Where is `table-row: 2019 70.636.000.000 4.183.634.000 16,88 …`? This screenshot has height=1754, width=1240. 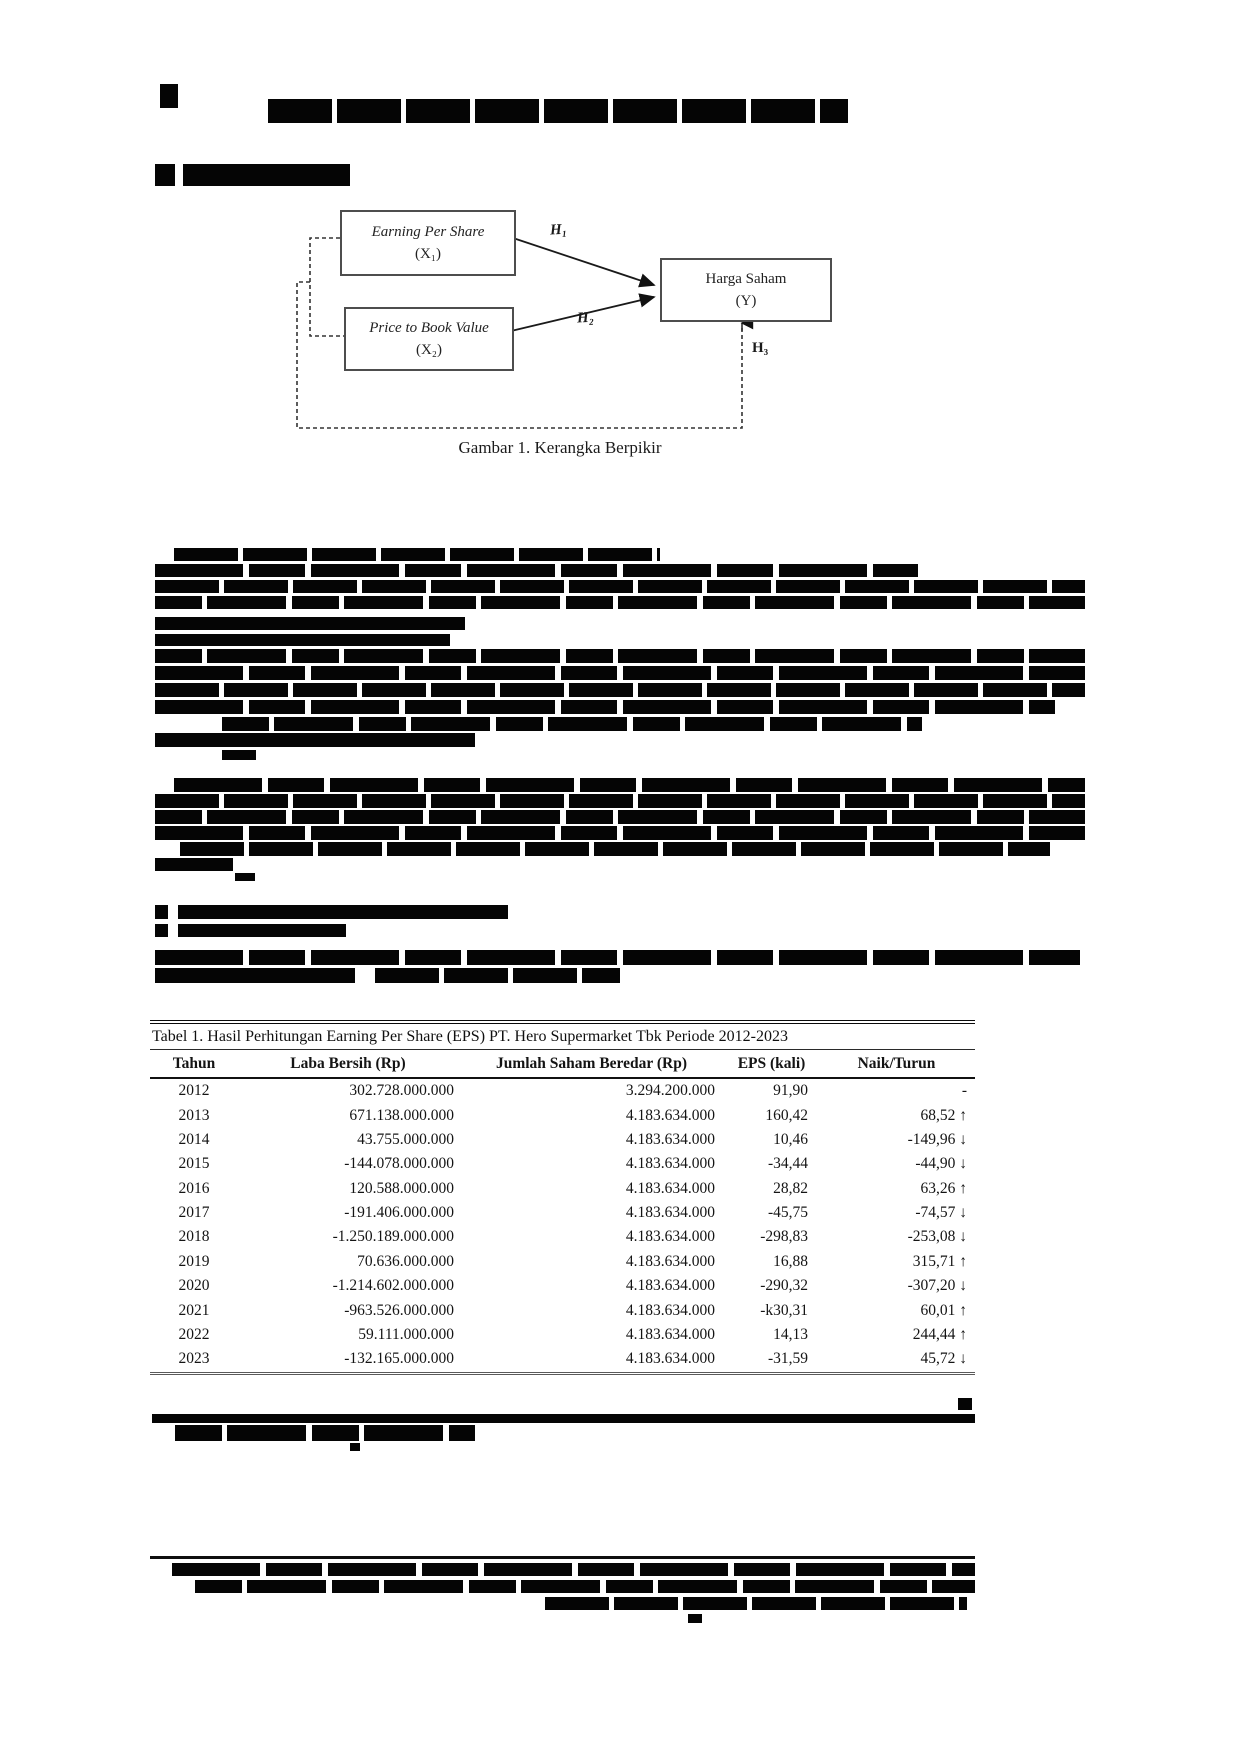
table-row: 2019 70.636.000.000 4.183.634.000 16,88 … is located at coordinates (562, 1262).